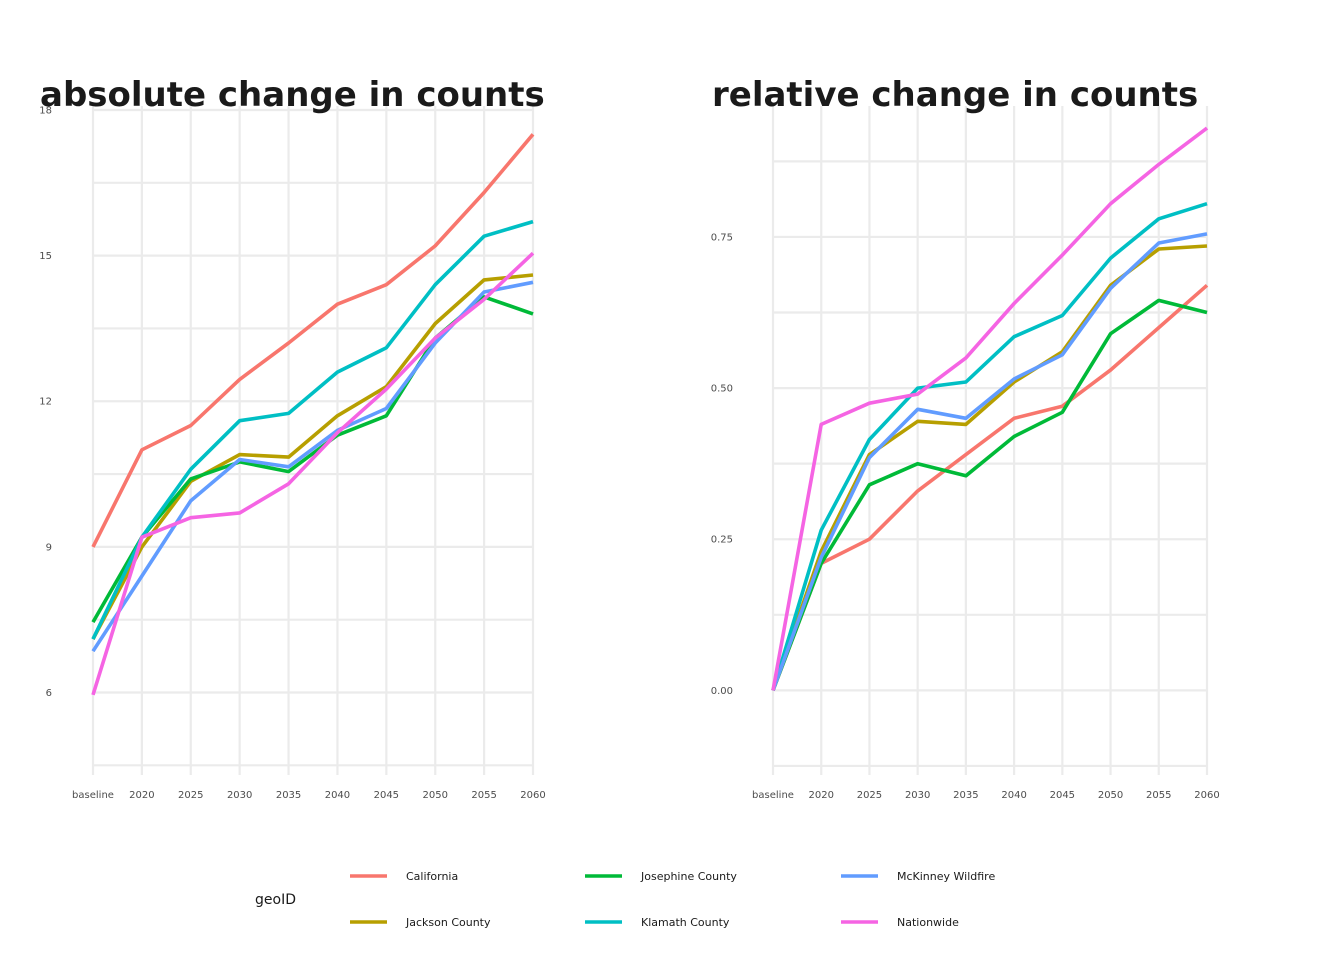  What do you see at coordinates (722, 691) in the screenshot?
I see `y-tick-label: 0.00` at bounding box center [722, 691].